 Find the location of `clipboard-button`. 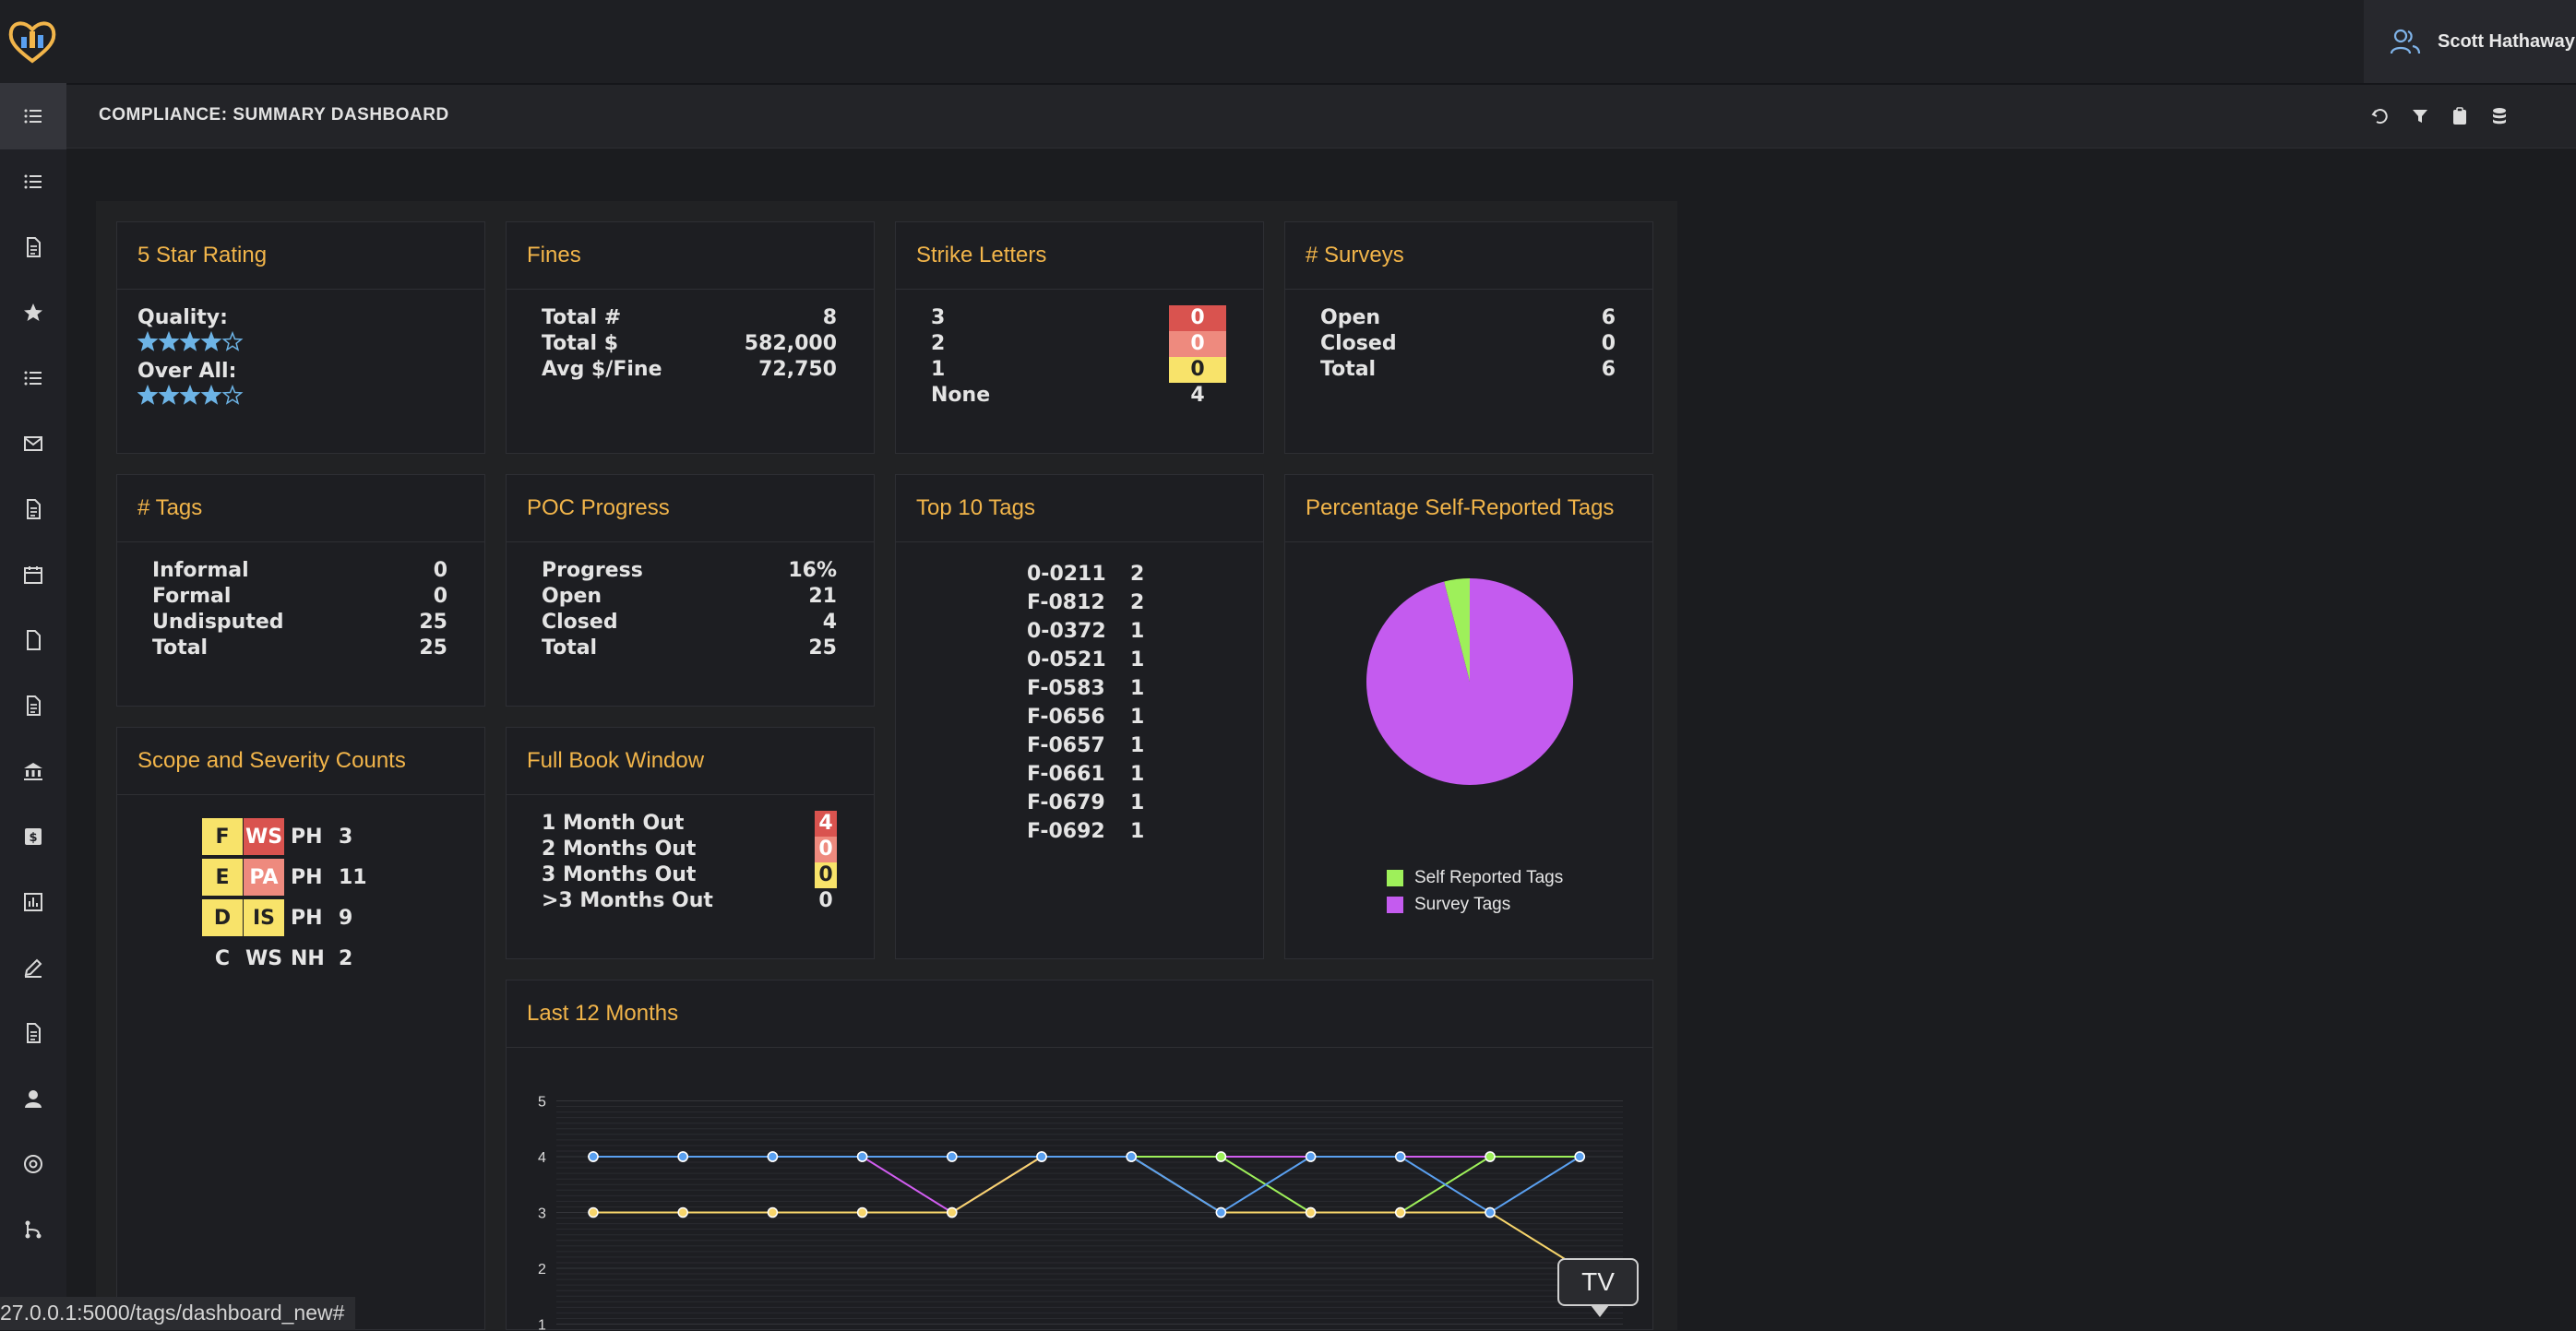

clipboard-button is located at coordinates (2460, 116).